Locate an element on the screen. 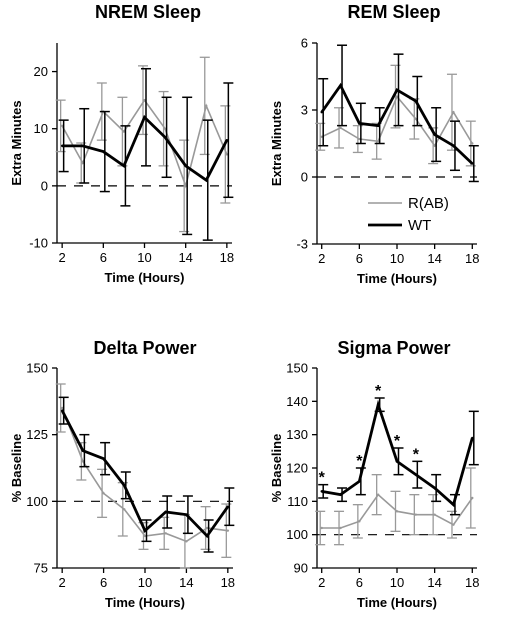 Image resolution: width=505 pixels, height=627 pixels. chart-title: NREM Sleep is located at coordinates (148, 12).